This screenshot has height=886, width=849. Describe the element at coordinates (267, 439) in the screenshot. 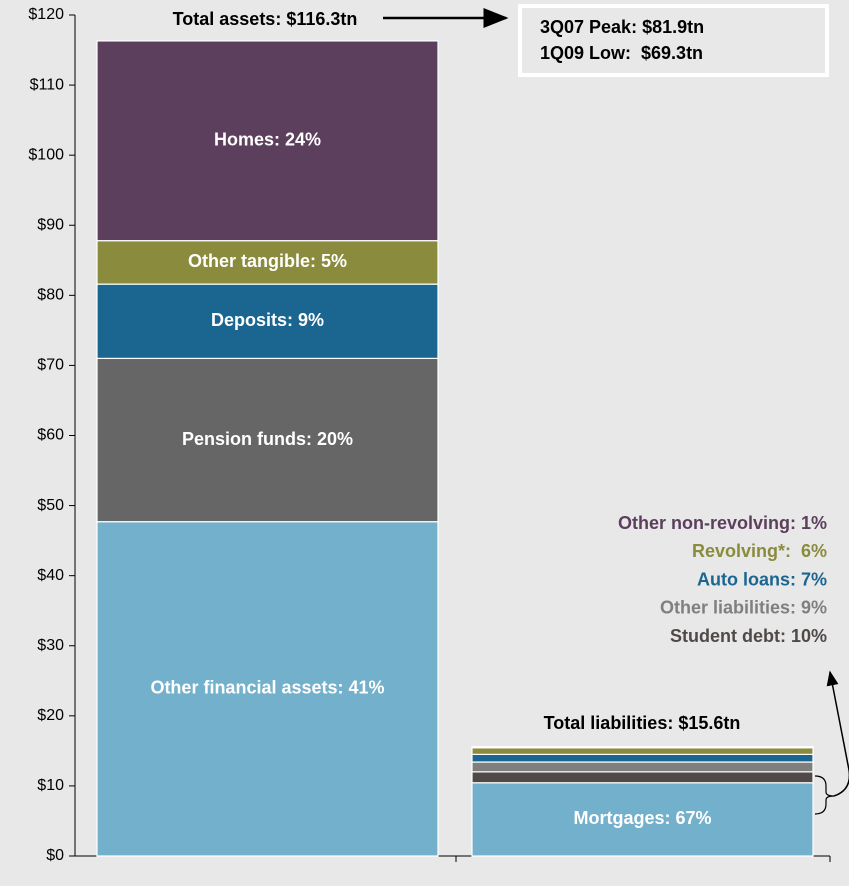

I see `segment-label: Pension funds: 20%` at that location.